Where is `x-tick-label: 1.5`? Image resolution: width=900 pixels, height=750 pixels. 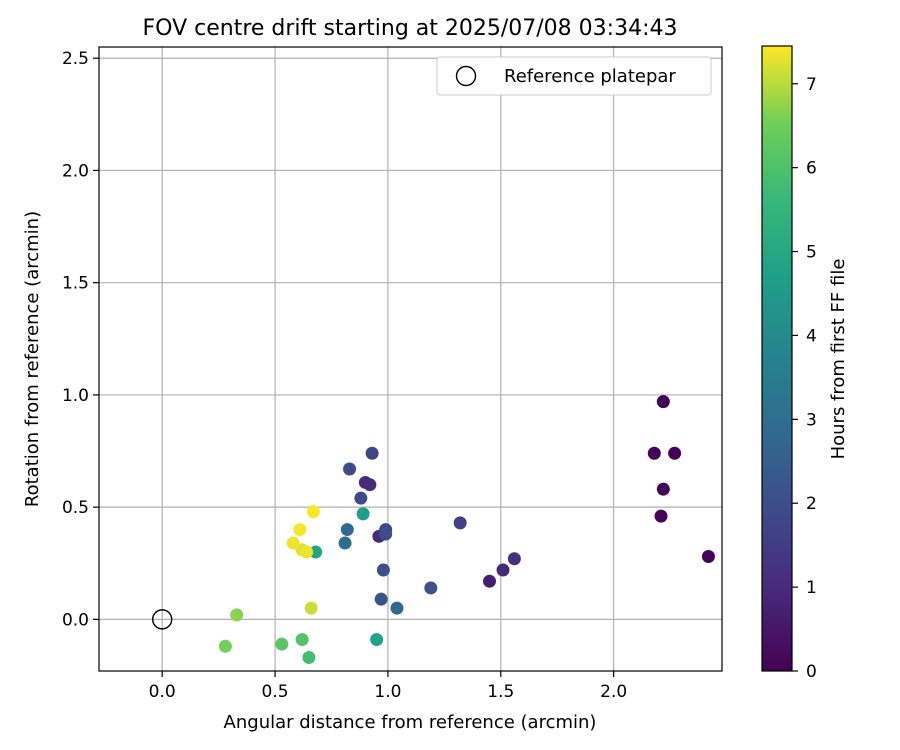
x-tick-label: 1.5 is located at coordinates (500, 692).